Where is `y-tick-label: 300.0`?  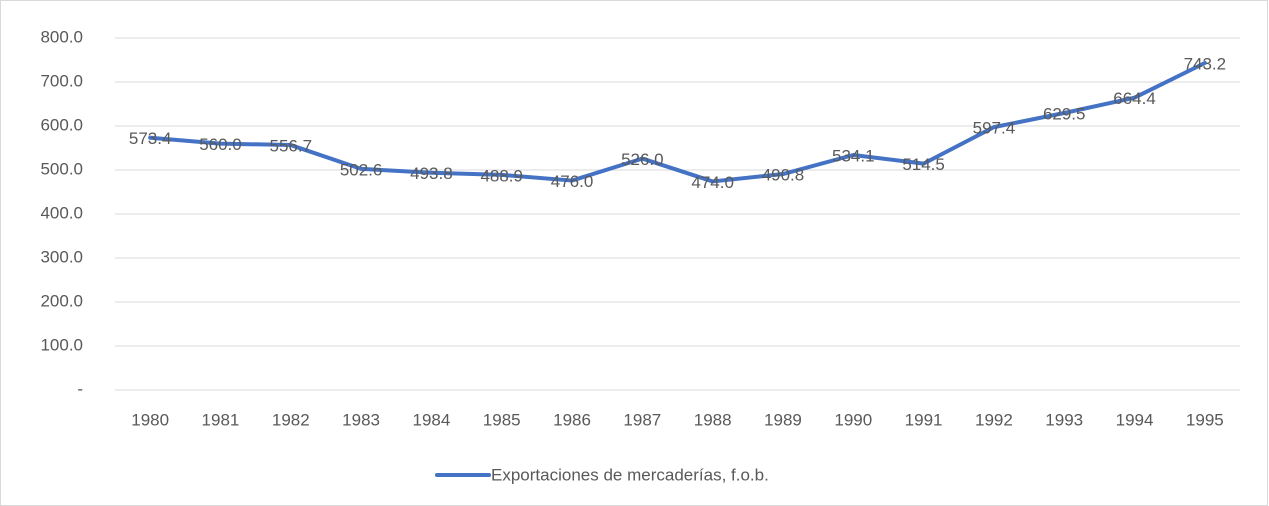
y-tick-label: 300.0 is located at coordinates (61, 256).